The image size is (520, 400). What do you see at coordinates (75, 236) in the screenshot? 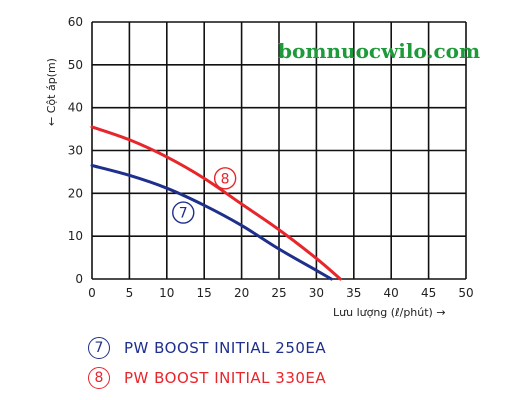
I see `y-tick-label: 10` at bounding box center [75, 236].